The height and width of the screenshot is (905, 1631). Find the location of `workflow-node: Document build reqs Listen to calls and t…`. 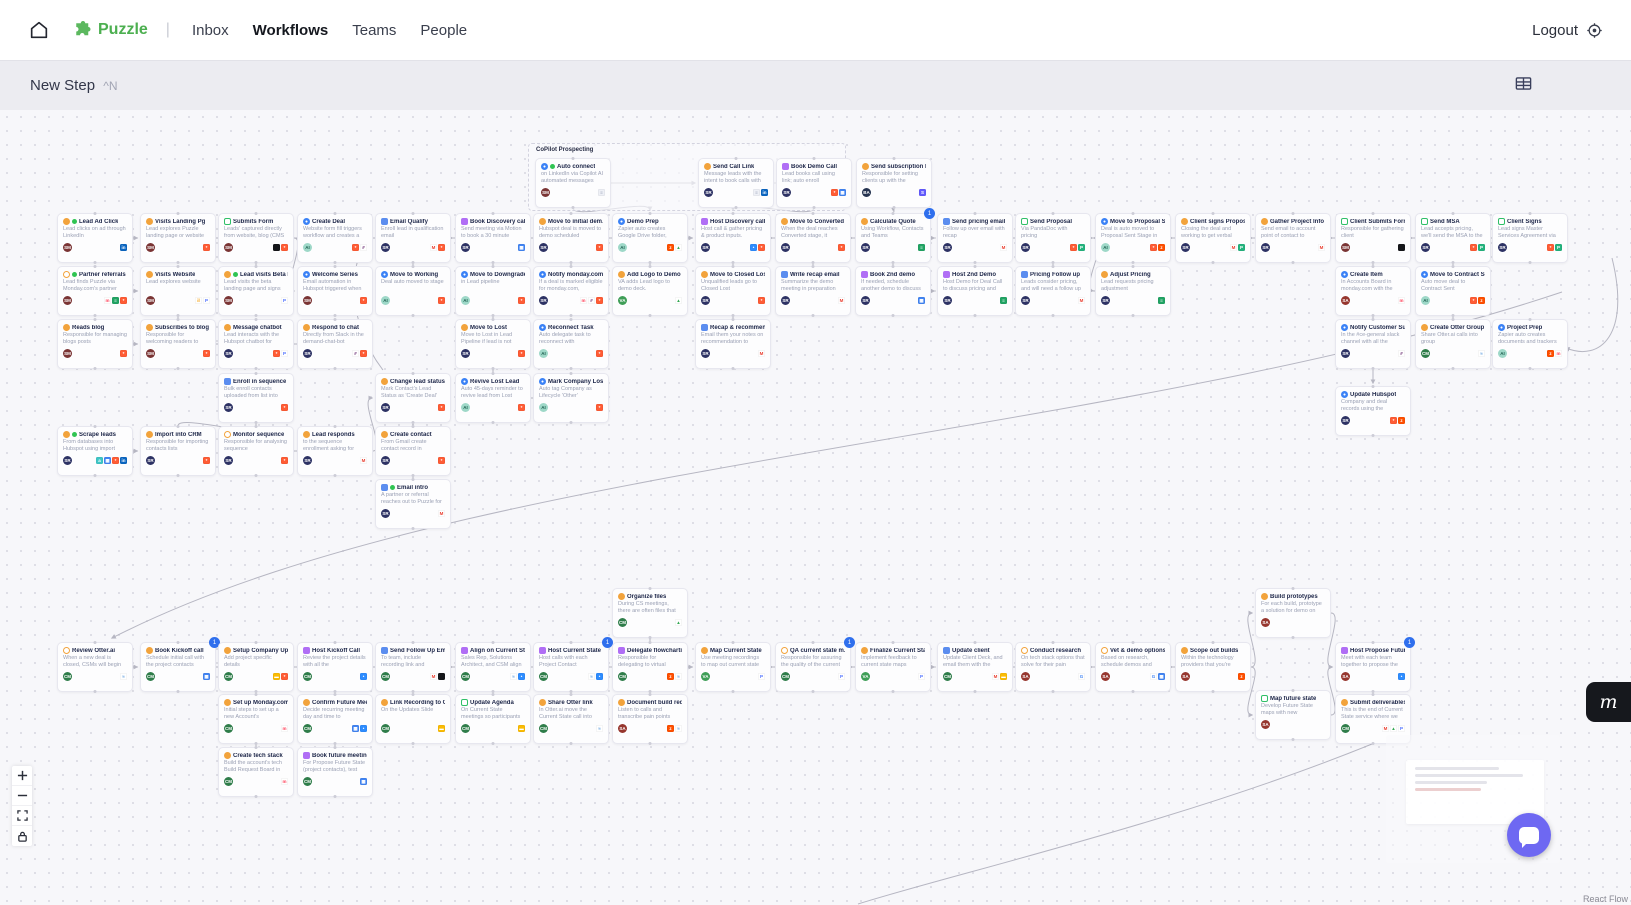

workflow-node: Document build reqs Listen to calls and t… is located at coordinates (650, 719).